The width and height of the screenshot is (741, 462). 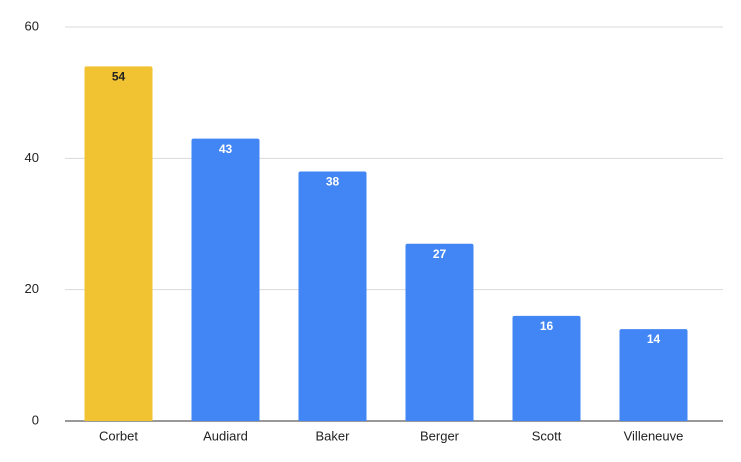 I want to click on y-tick-label: 40, so click(x=32, y=157).